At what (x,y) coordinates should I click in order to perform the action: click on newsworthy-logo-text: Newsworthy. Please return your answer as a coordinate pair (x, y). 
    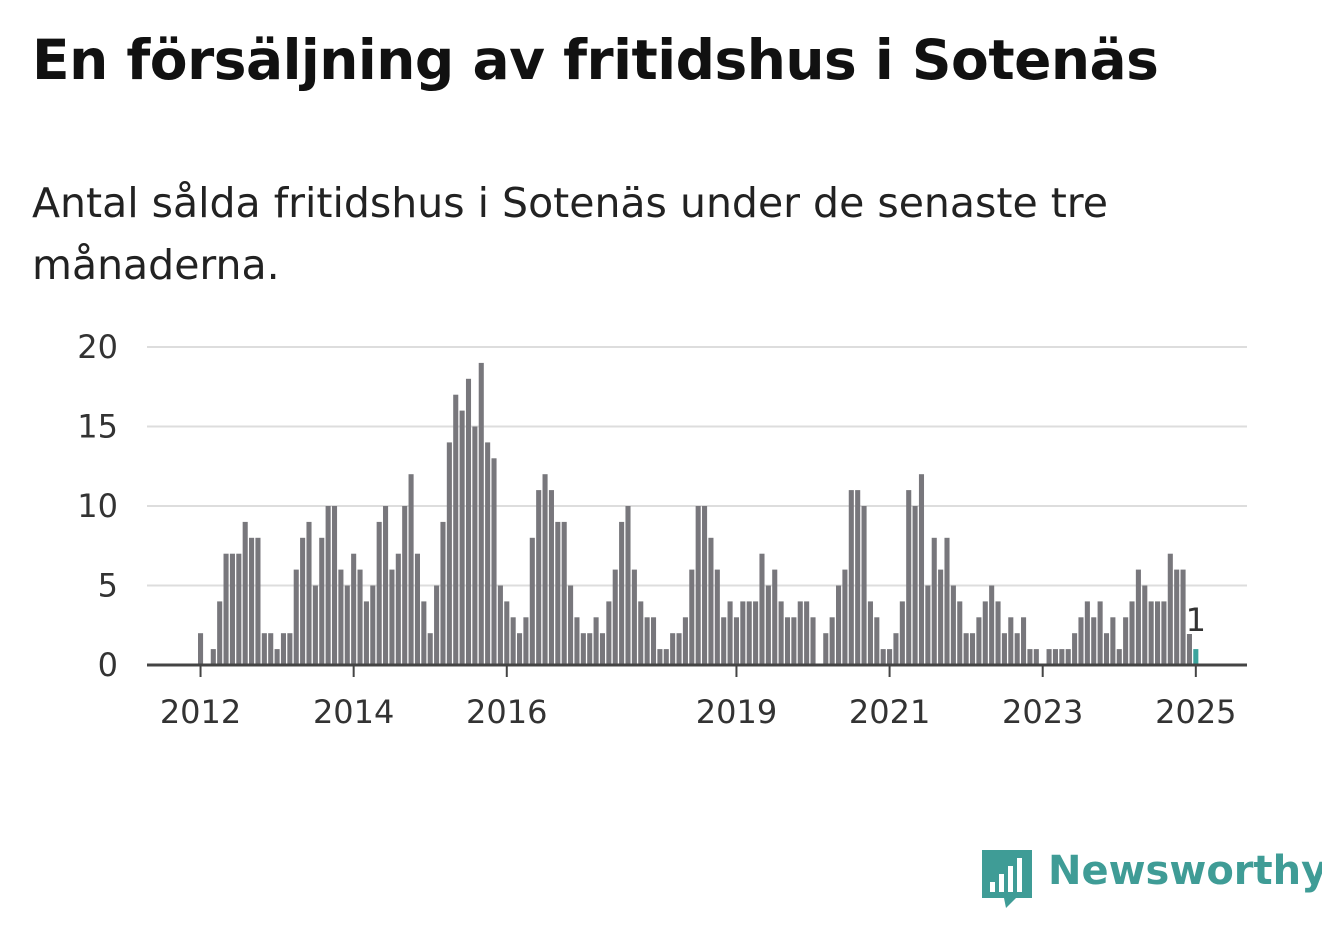
    Looking at the image, I should click on (1185, 871).